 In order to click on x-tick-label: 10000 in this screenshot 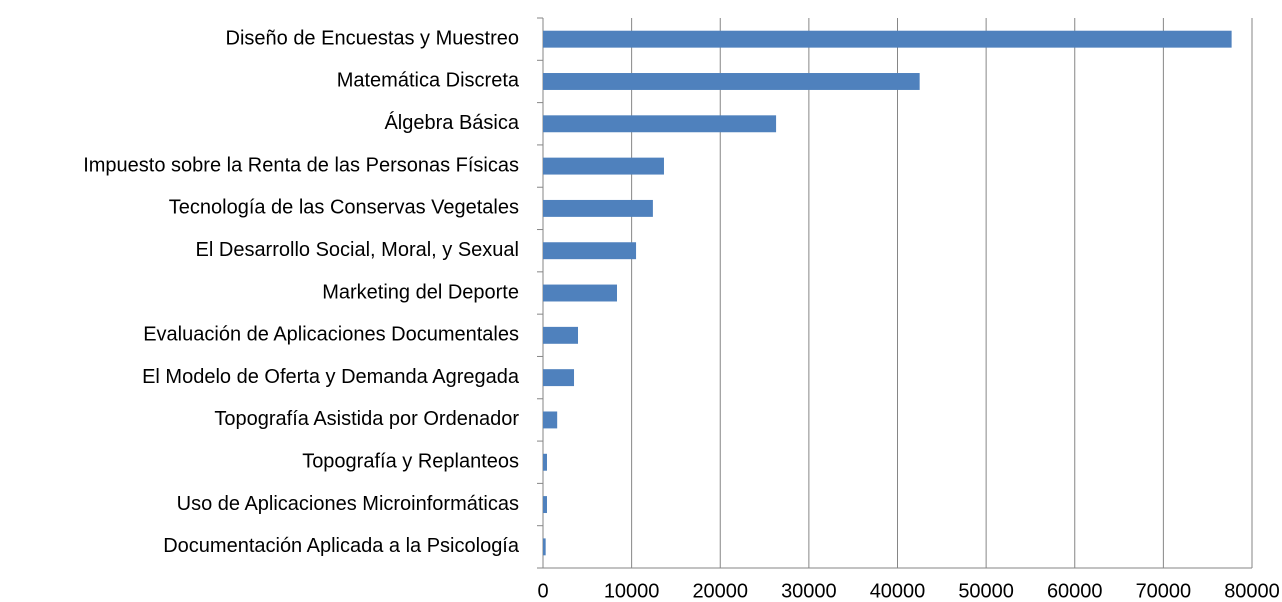, I will do `click(632, 591)`.